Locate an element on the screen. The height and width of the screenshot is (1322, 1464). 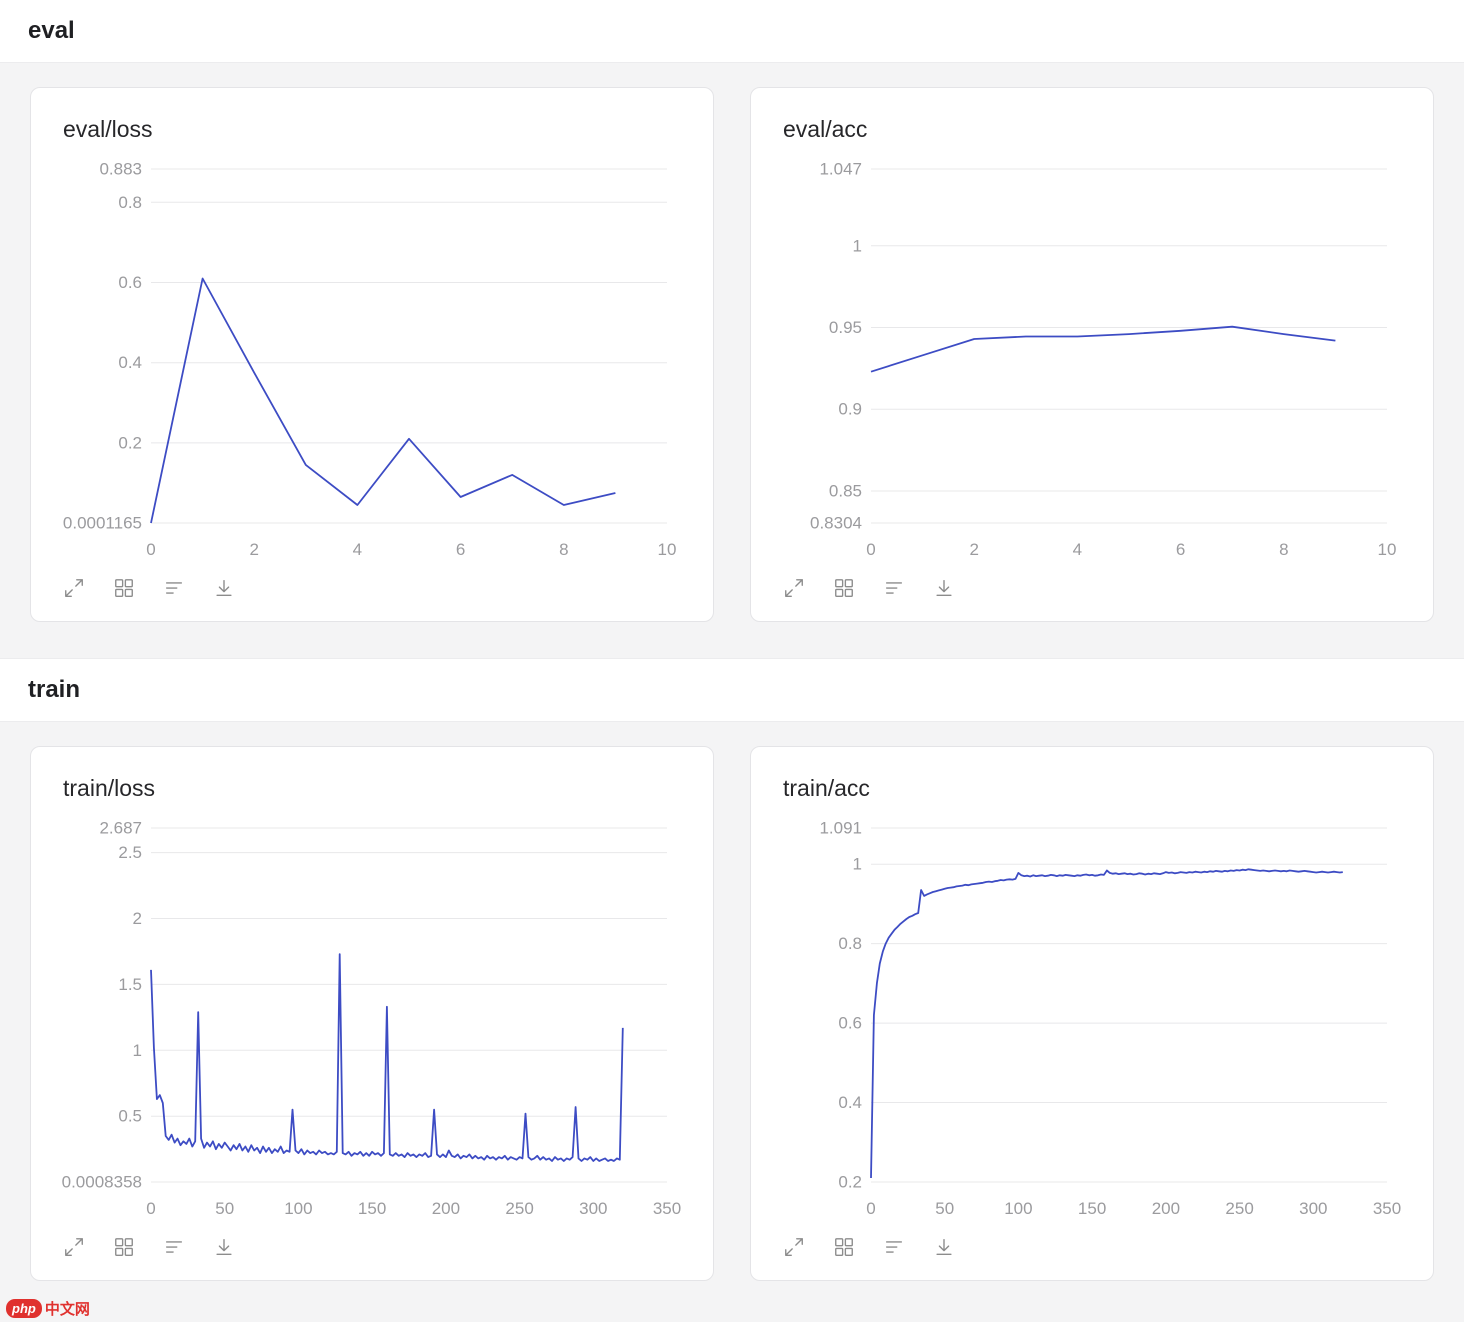
watermark-logo: php 中文网 is located at coordinates (48, 1308).